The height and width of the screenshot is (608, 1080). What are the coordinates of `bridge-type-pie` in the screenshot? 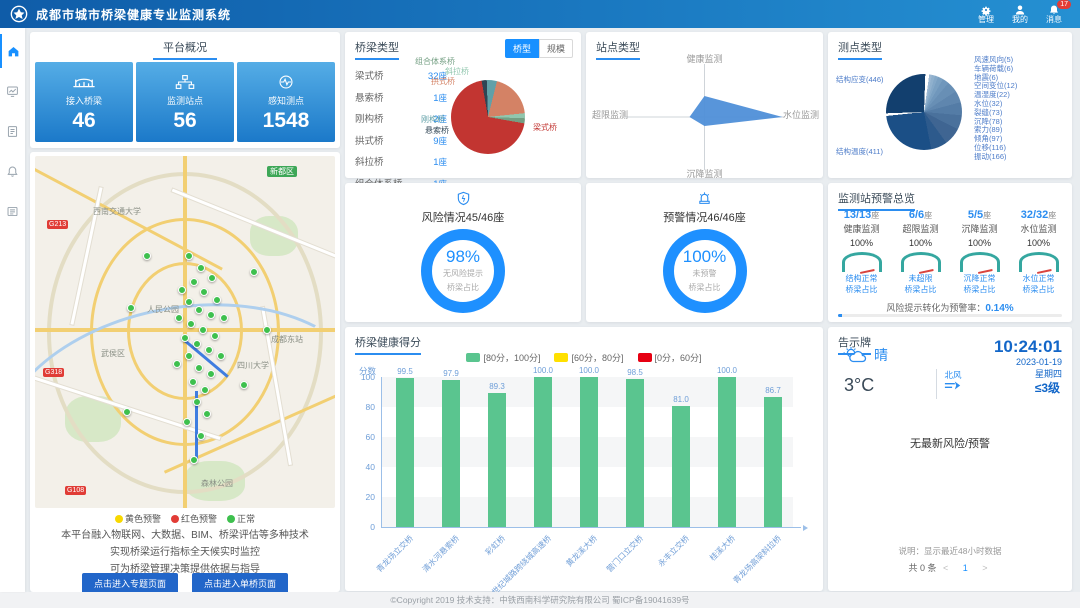 It's located at (488, 117).